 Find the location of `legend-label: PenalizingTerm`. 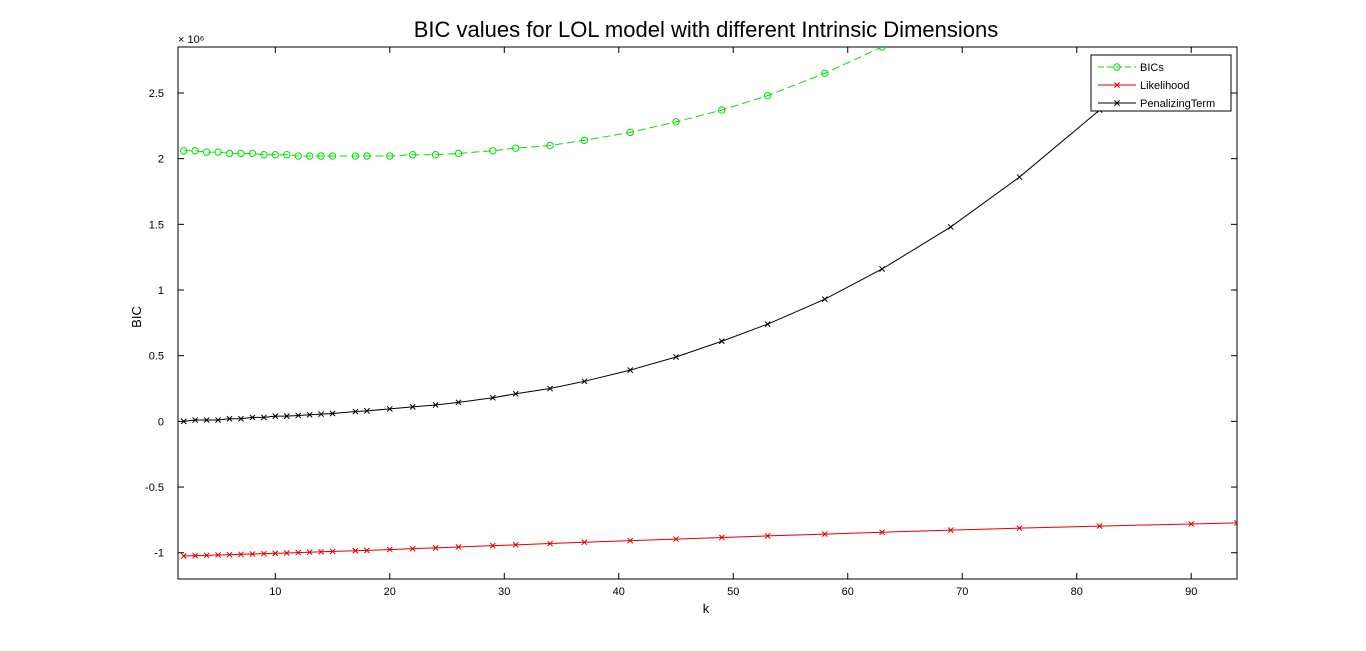

legend-label: PenalizingTerm is located at coordinates (1177, 104).